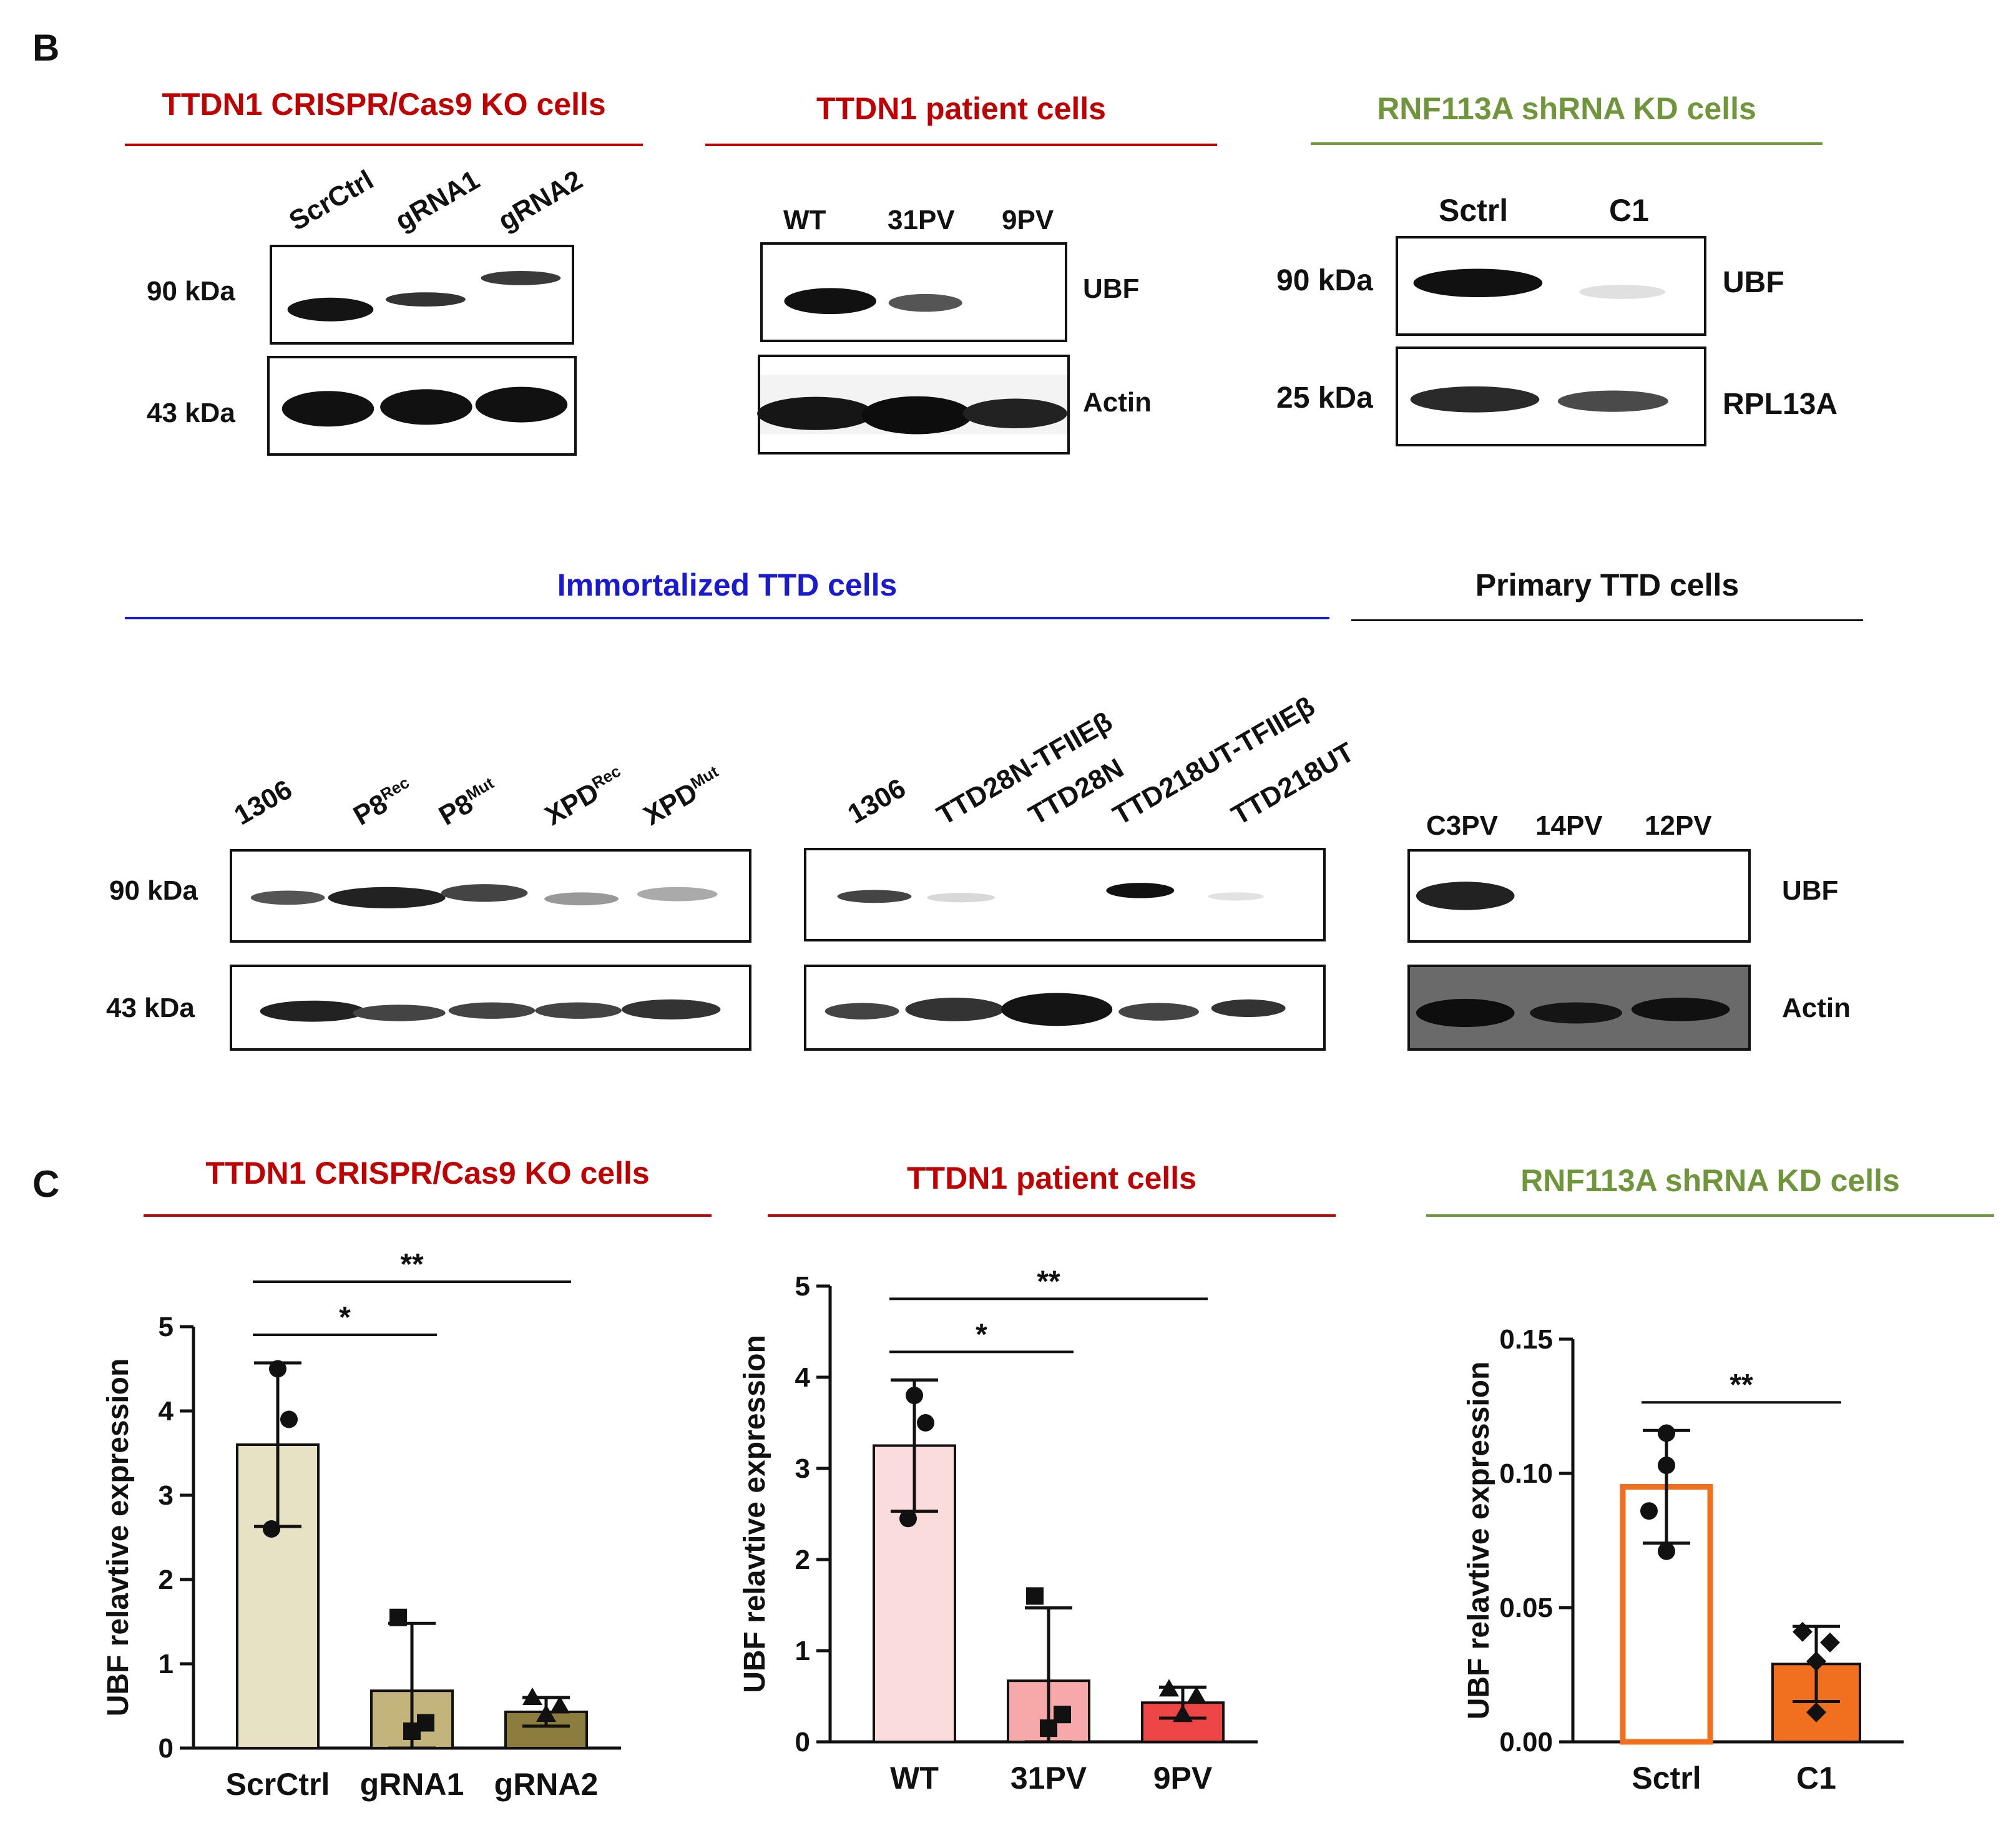  What do you see at coordinates (1324, 280) in the screenshot?
I see `mw-label: 90 kDa` at bounding box center [1324, 280].